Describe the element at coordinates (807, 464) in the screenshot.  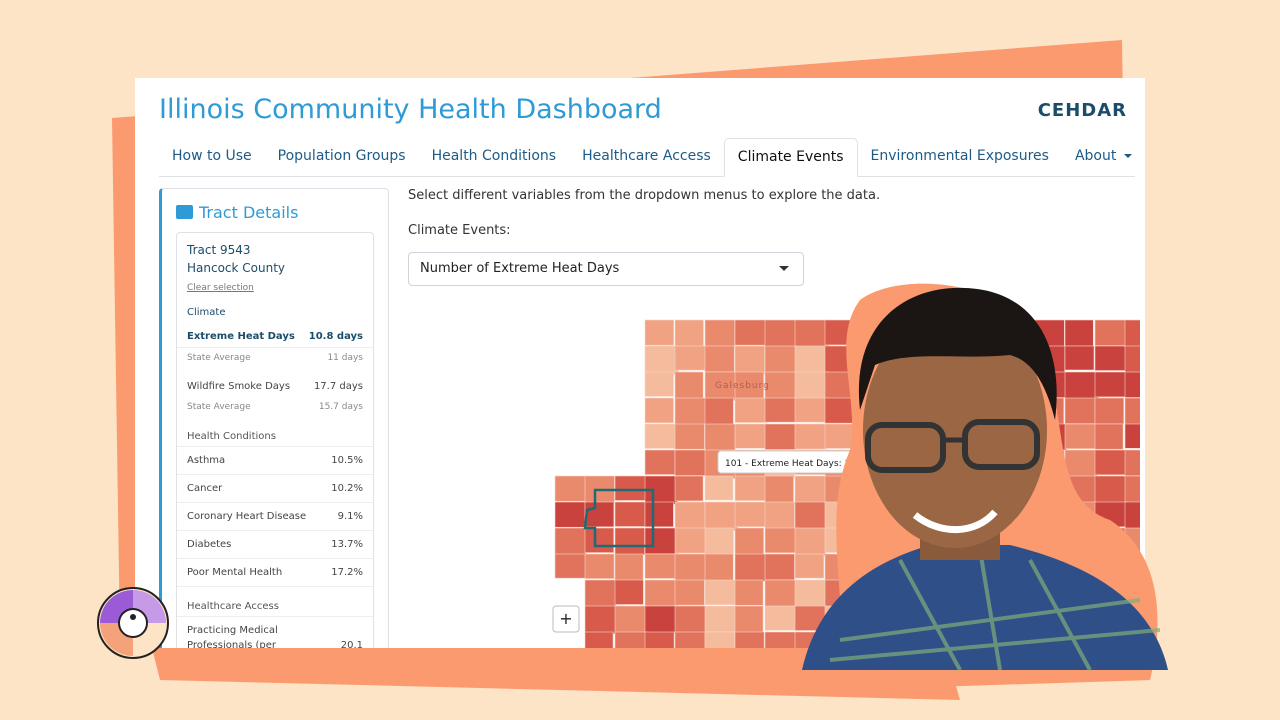
I see `tooltip-text: 101 - Extreme Heat Days: 10.8 days` at that location.